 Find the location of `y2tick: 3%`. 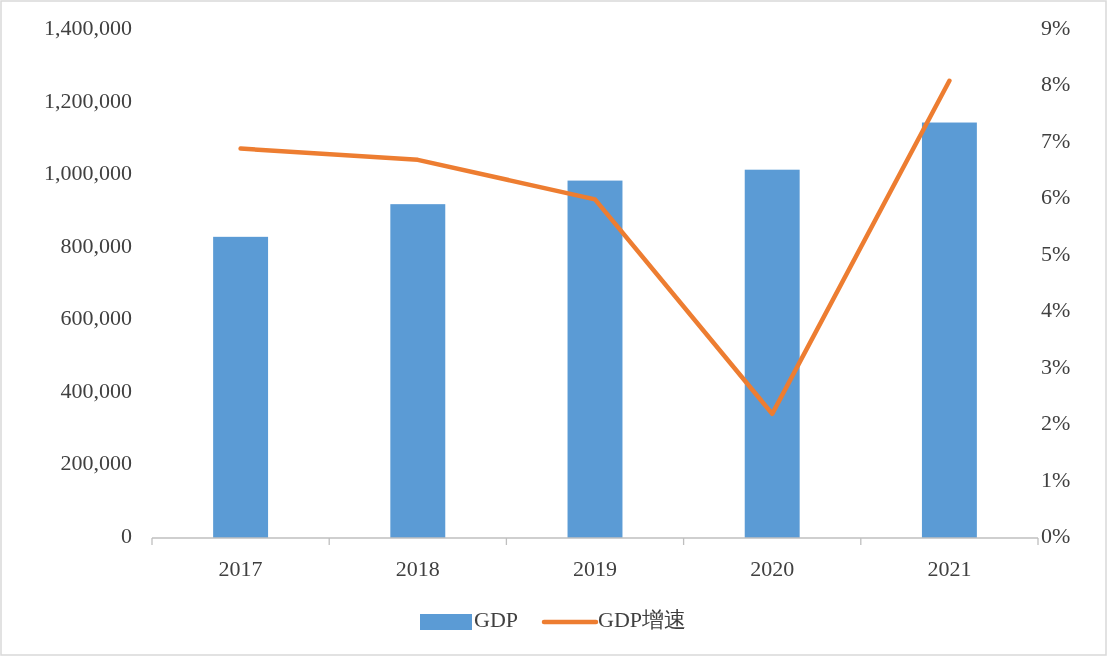

y2tick: 3% is located at coordinates (1056, 366).